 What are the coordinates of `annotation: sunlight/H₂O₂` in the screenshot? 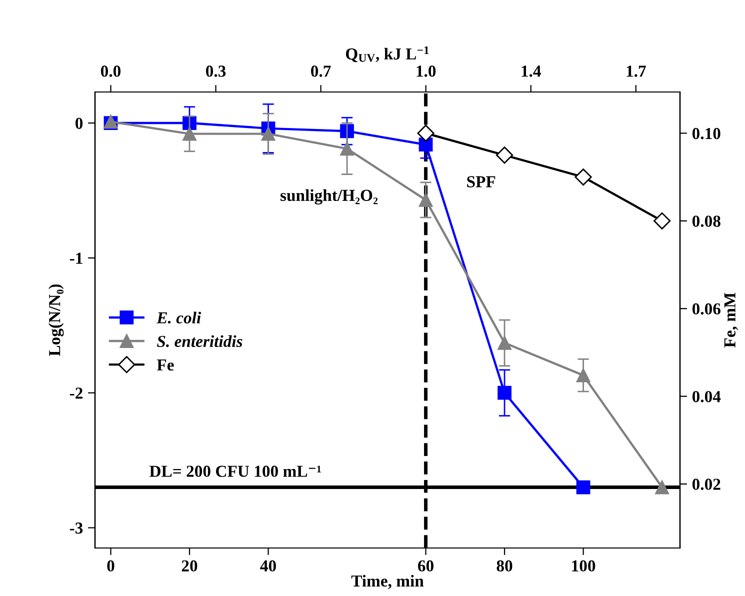 It's located at (329, 196).